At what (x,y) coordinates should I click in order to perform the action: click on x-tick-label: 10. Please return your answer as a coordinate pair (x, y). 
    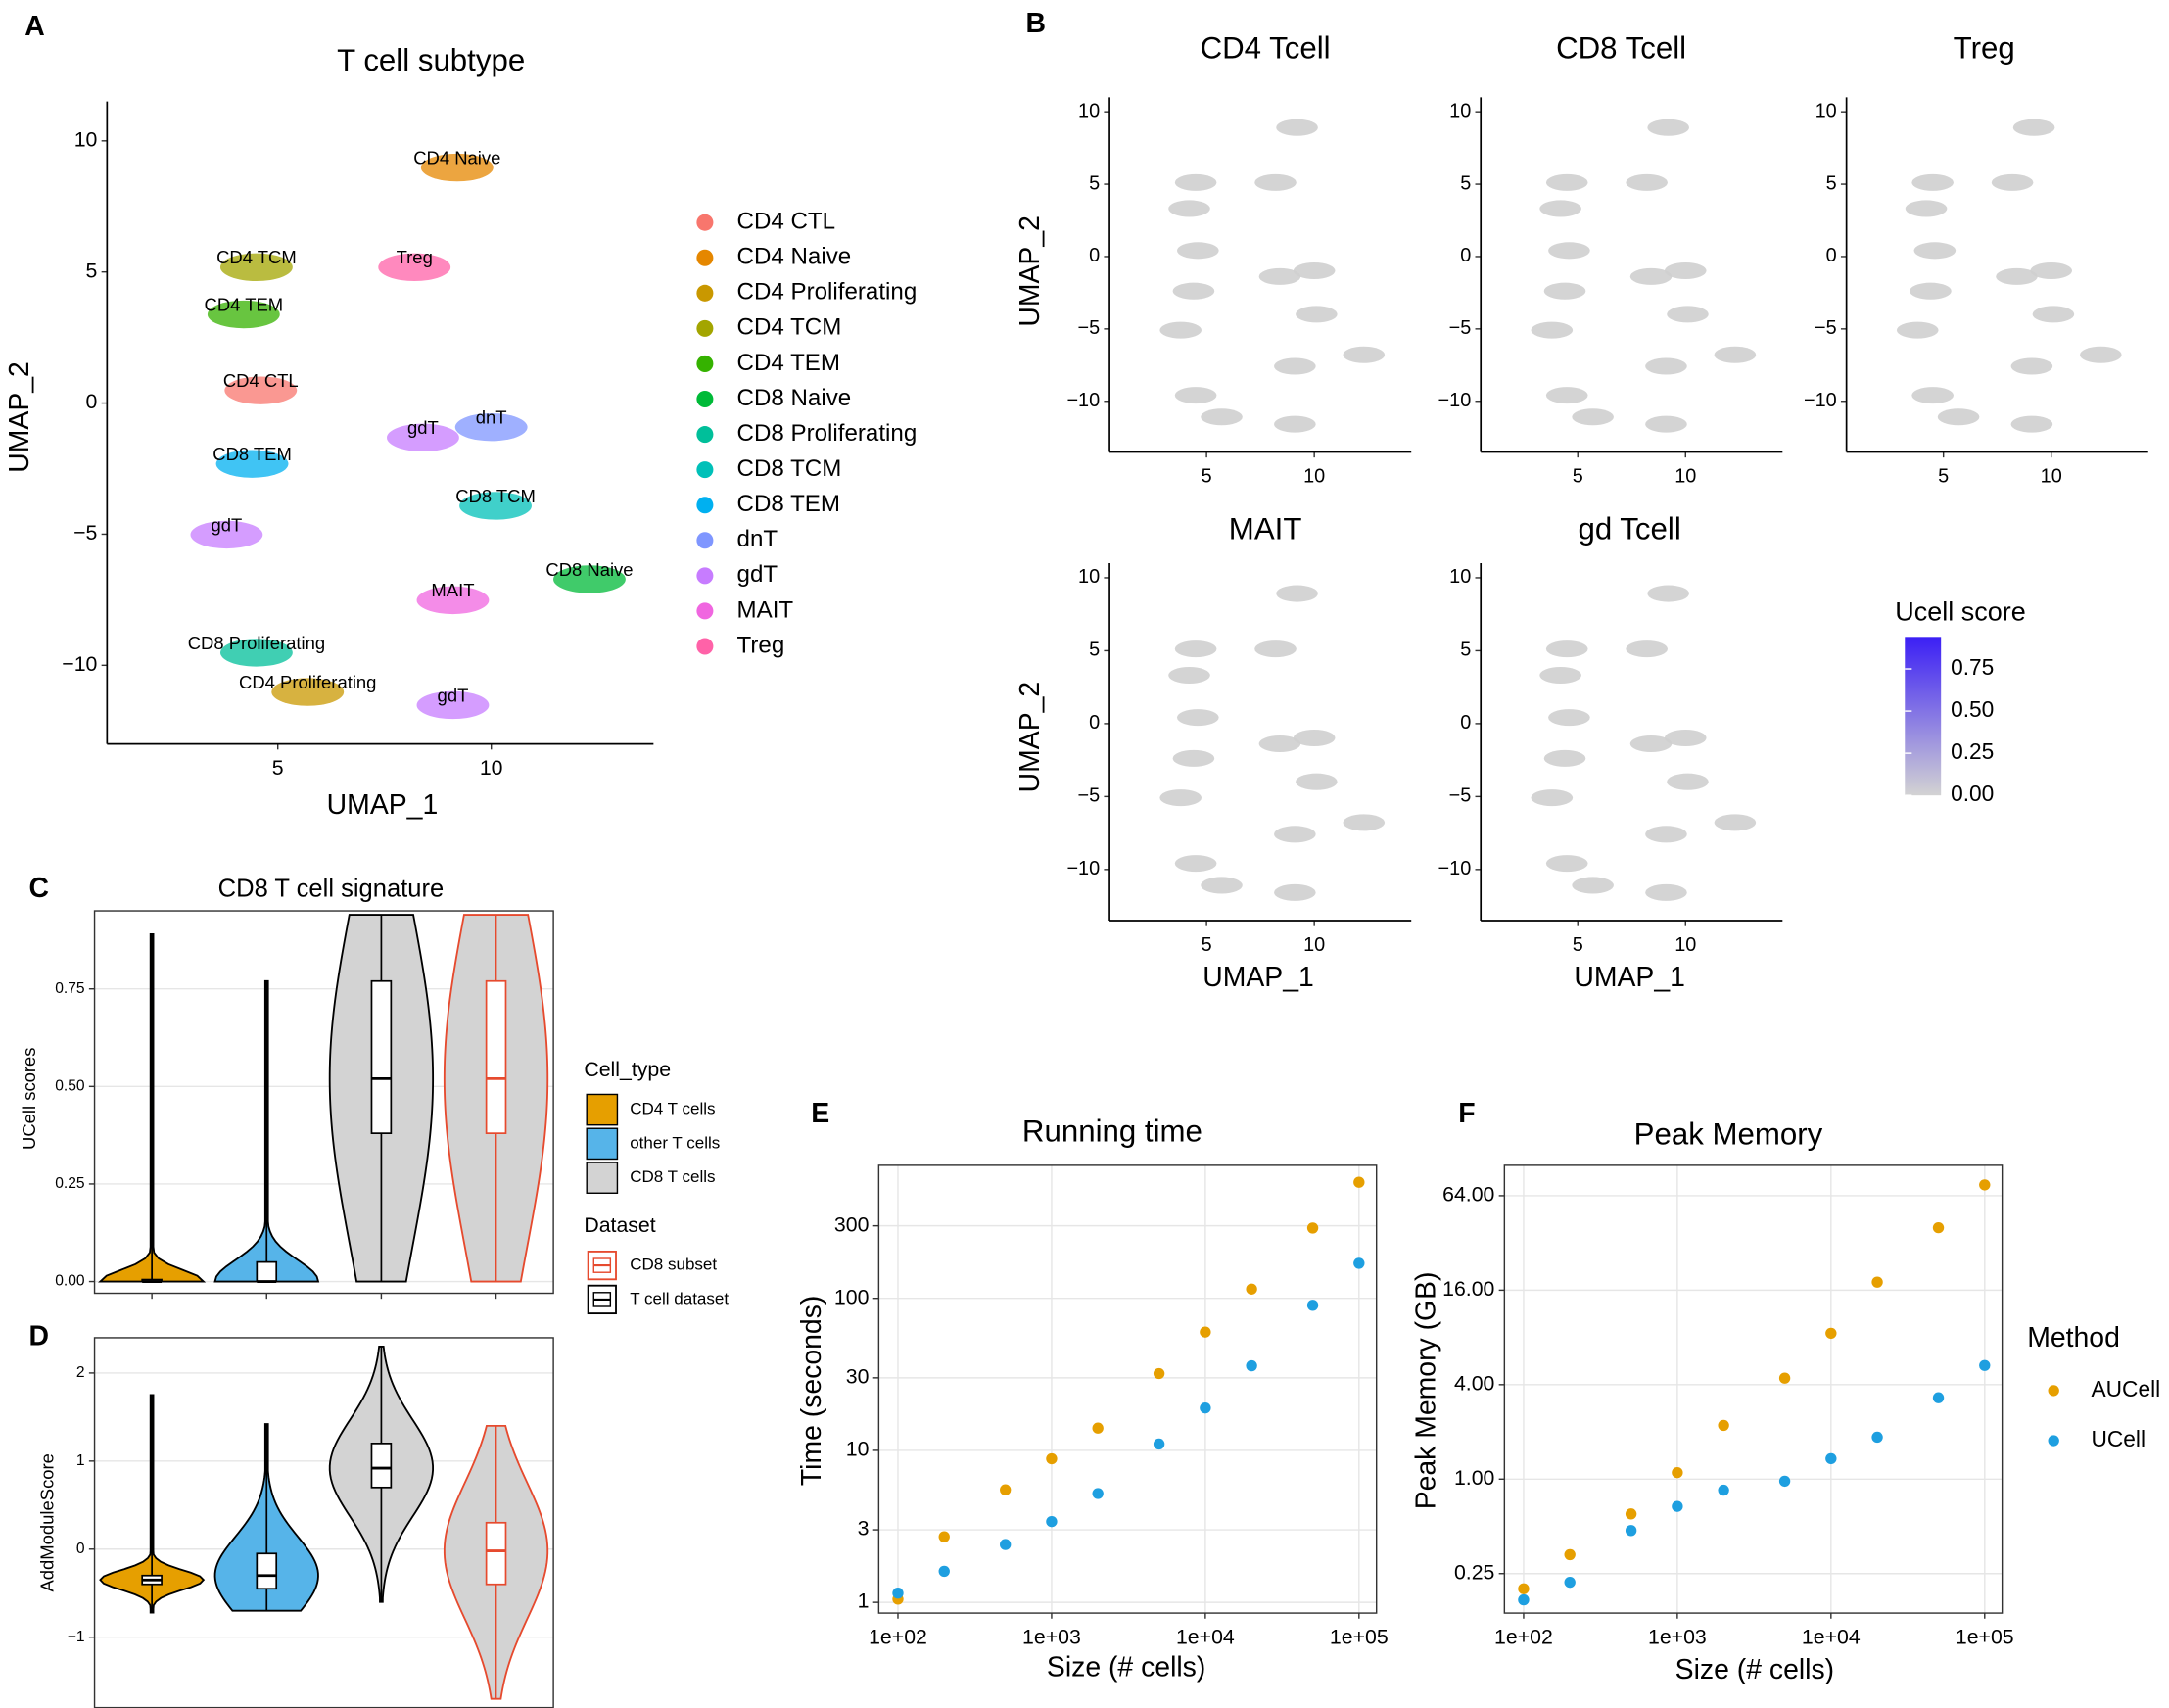
    Looking at the image, I should click on (1685, 476).